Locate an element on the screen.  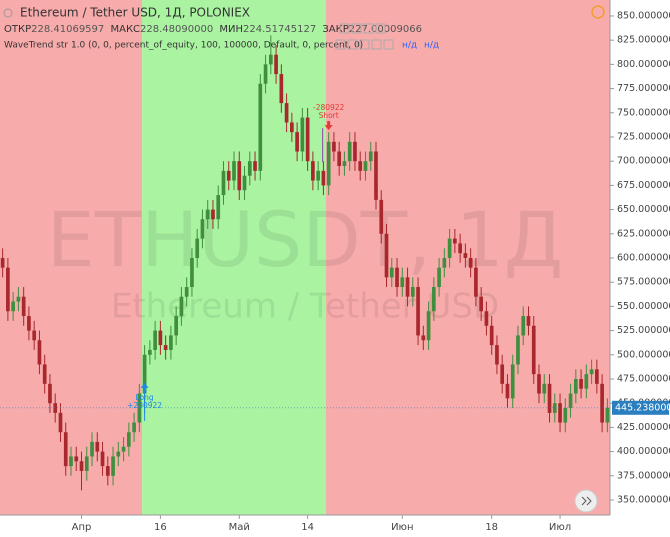
y-tick-label: 425.00000000 is located at coordinates (643, 427).